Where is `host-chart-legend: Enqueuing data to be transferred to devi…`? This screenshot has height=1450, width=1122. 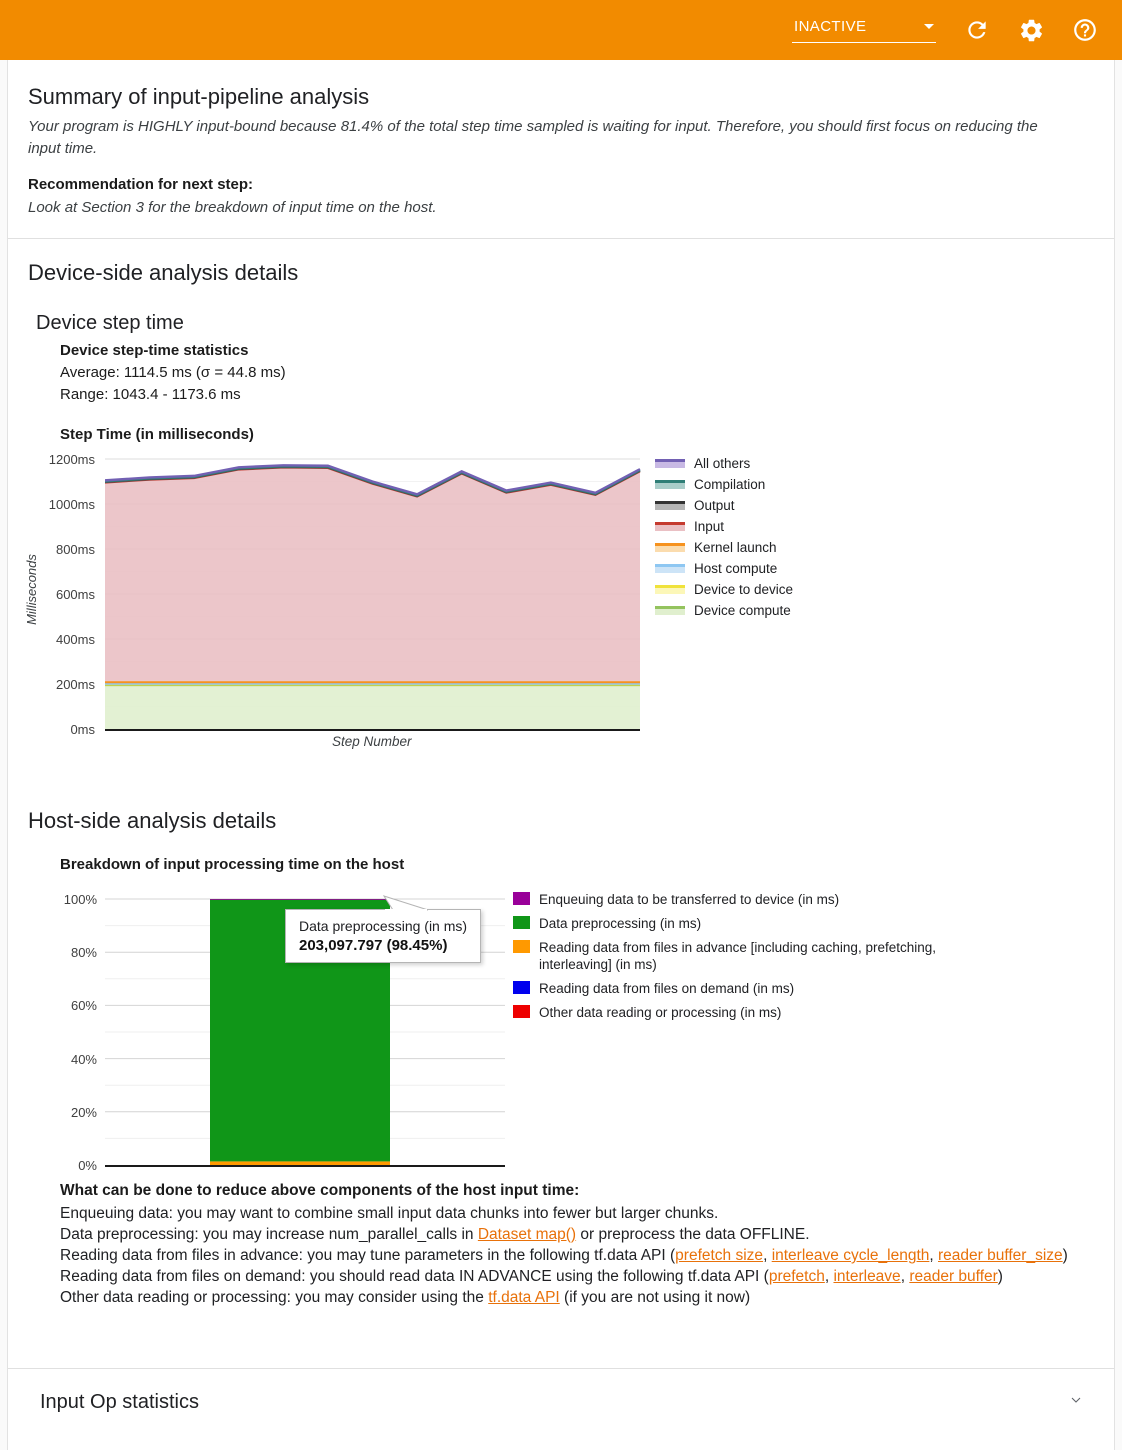 host-chart-legend: Enqueuing data to be transferred to devi… is located at coordinates (783, 956).